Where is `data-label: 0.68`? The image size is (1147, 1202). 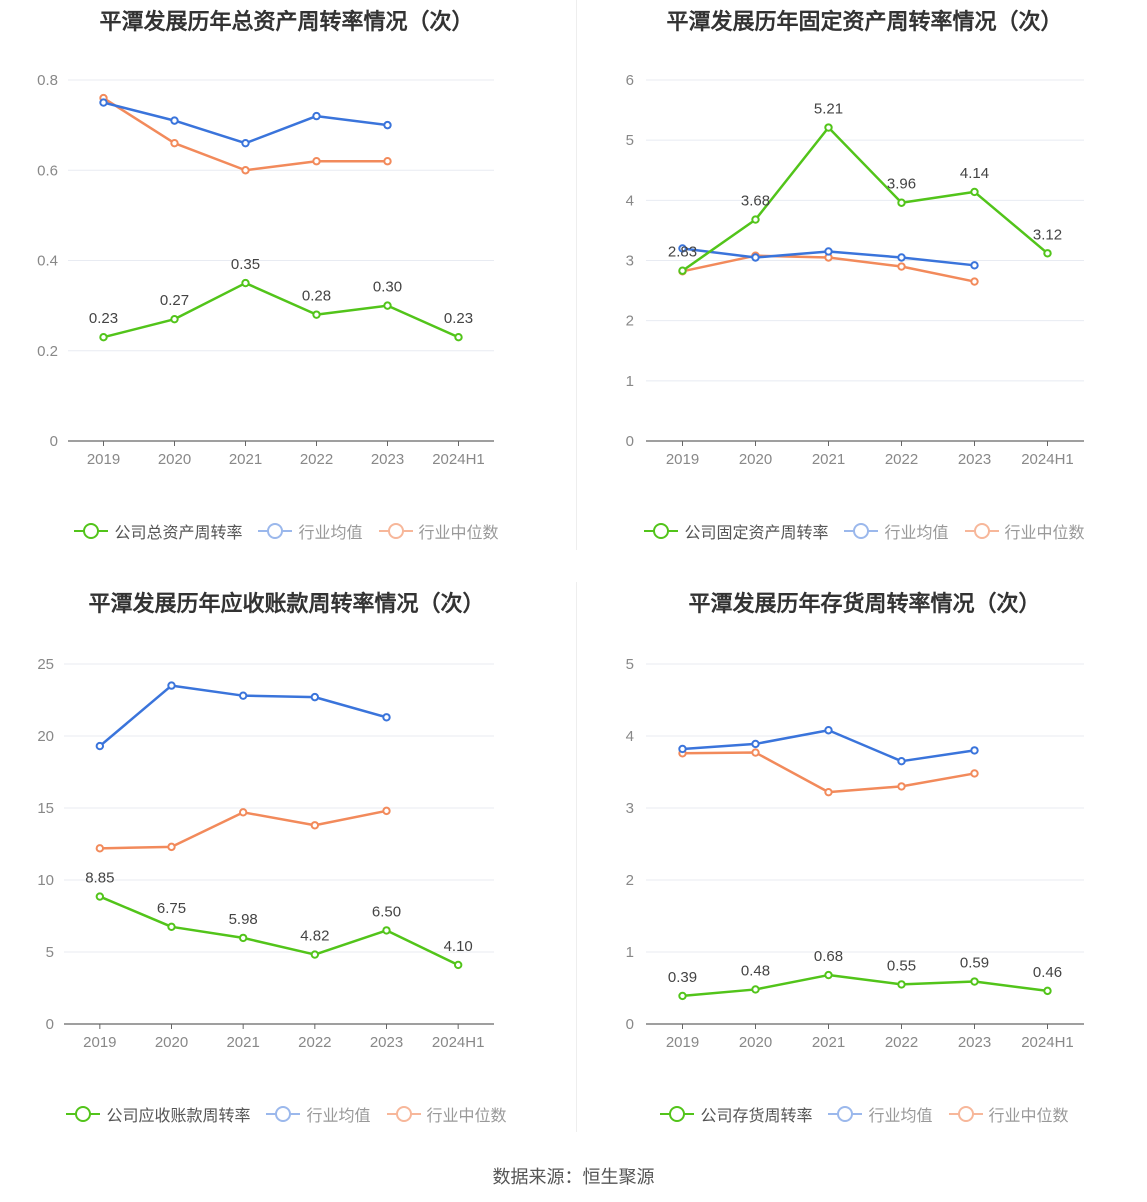 data-label: 0.68 is located at coordinates (828, 956).